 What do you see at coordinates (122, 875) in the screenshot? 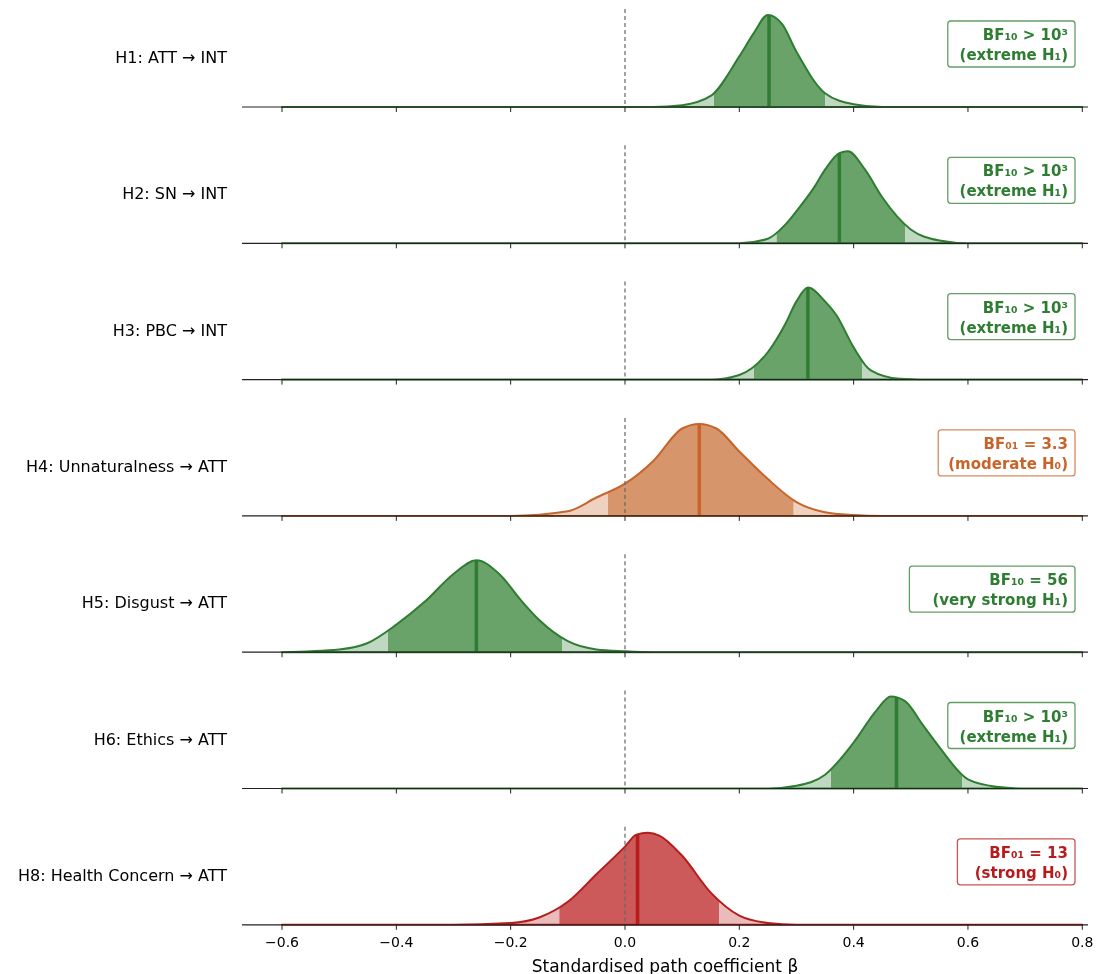
I see `y-axis-title: H8: Health Concern → ATT` at bounding box center [122, 875].